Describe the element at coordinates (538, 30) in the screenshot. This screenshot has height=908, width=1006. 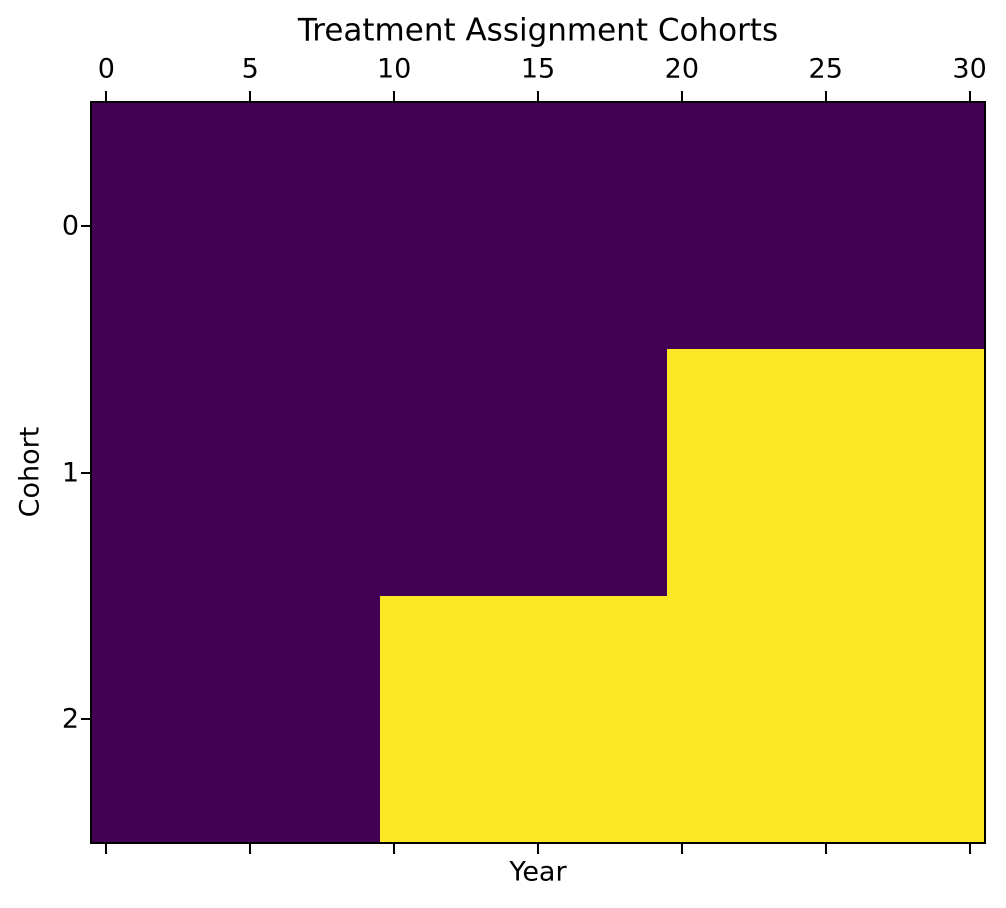
I see `chart-title: Treatment Assignment Cohorts` at that location.